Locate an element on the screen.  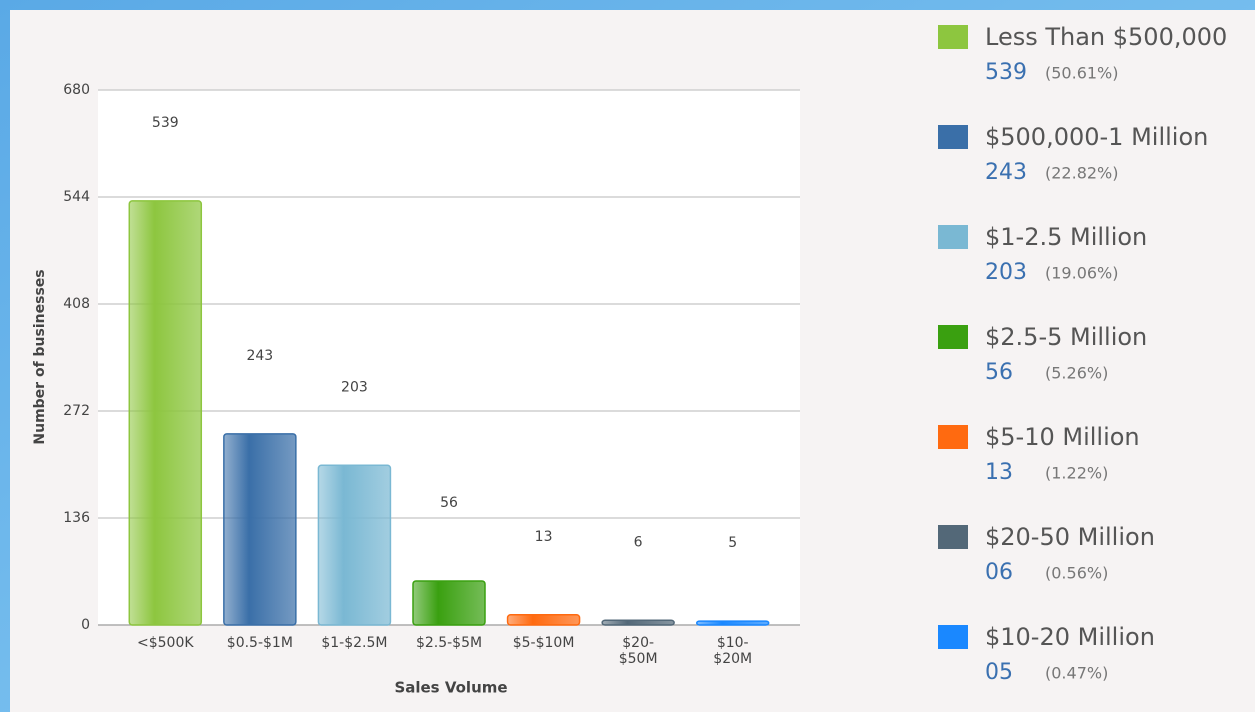
data-label: 539 is located at coordinates (165, 123).